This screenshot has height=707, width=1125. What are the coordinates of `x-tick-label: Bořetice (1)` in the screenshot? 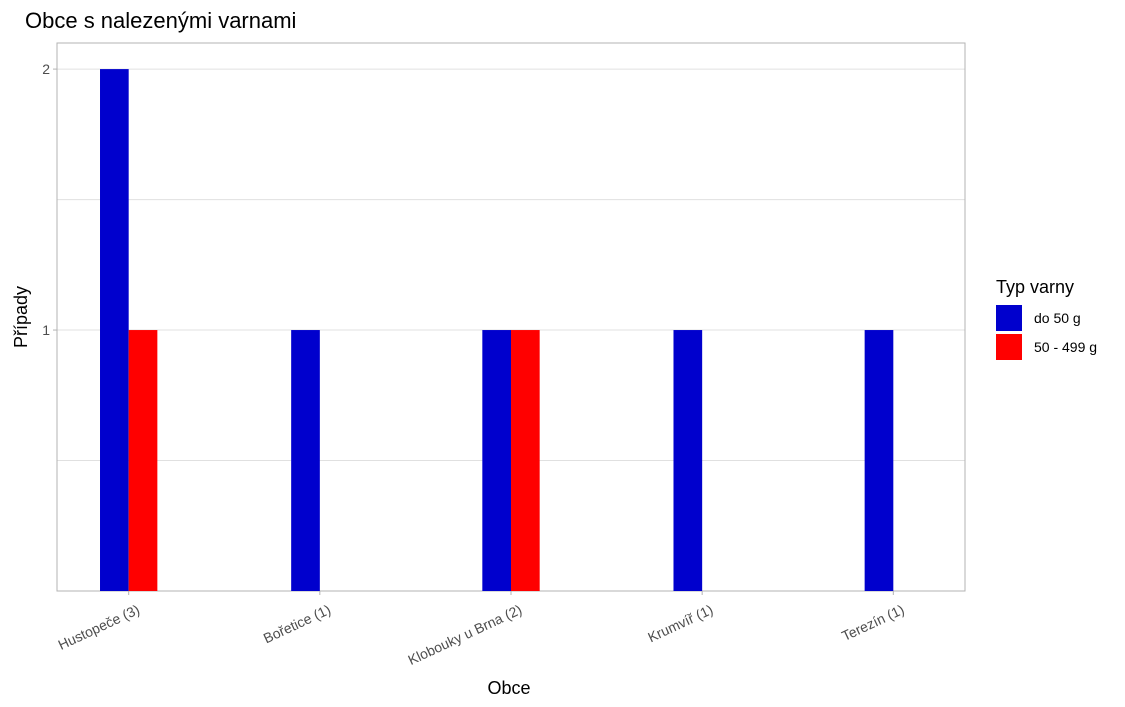 It's located at (297, 623).